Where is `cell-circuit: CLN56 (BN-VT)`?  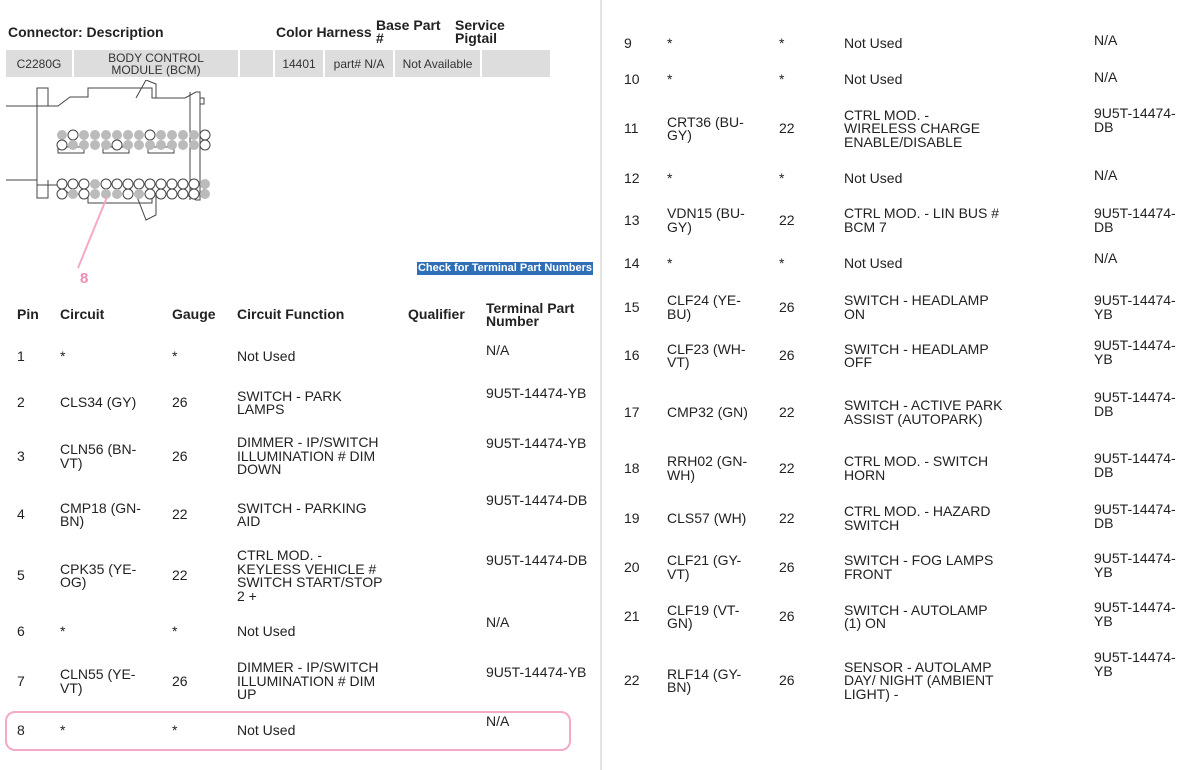
cell-circuit: CLN56 (BN-VT) is located at coordinates (98, 456).